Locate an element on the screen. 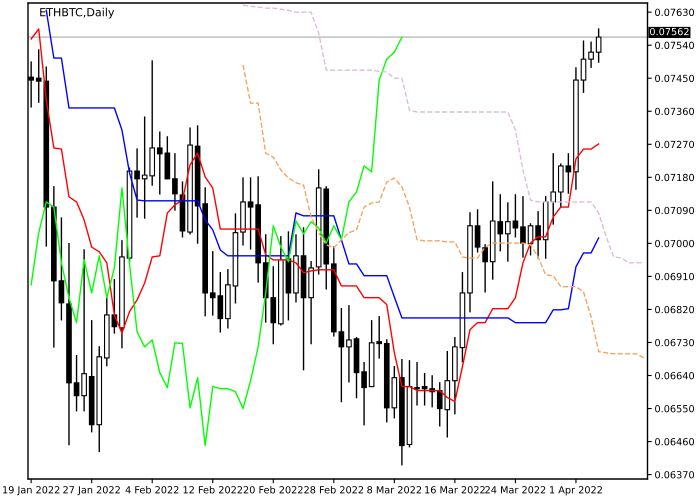 The width and height of the screenshot is (700, 500). x-tick-label: 4 Feb 2022 is located at coordinates (152, 490).